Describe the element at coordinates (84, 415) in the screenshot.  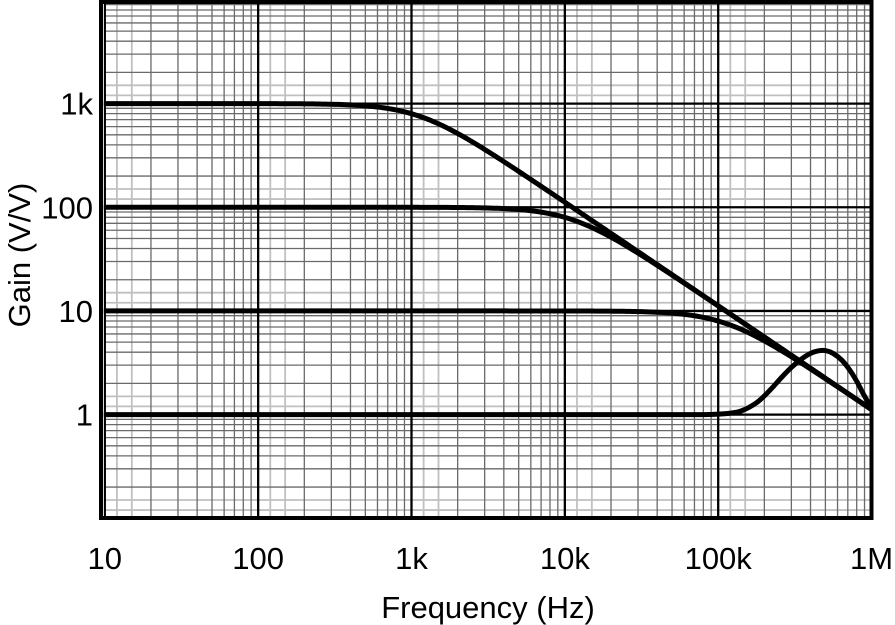
I see `y-tick-label: 1` at that location.